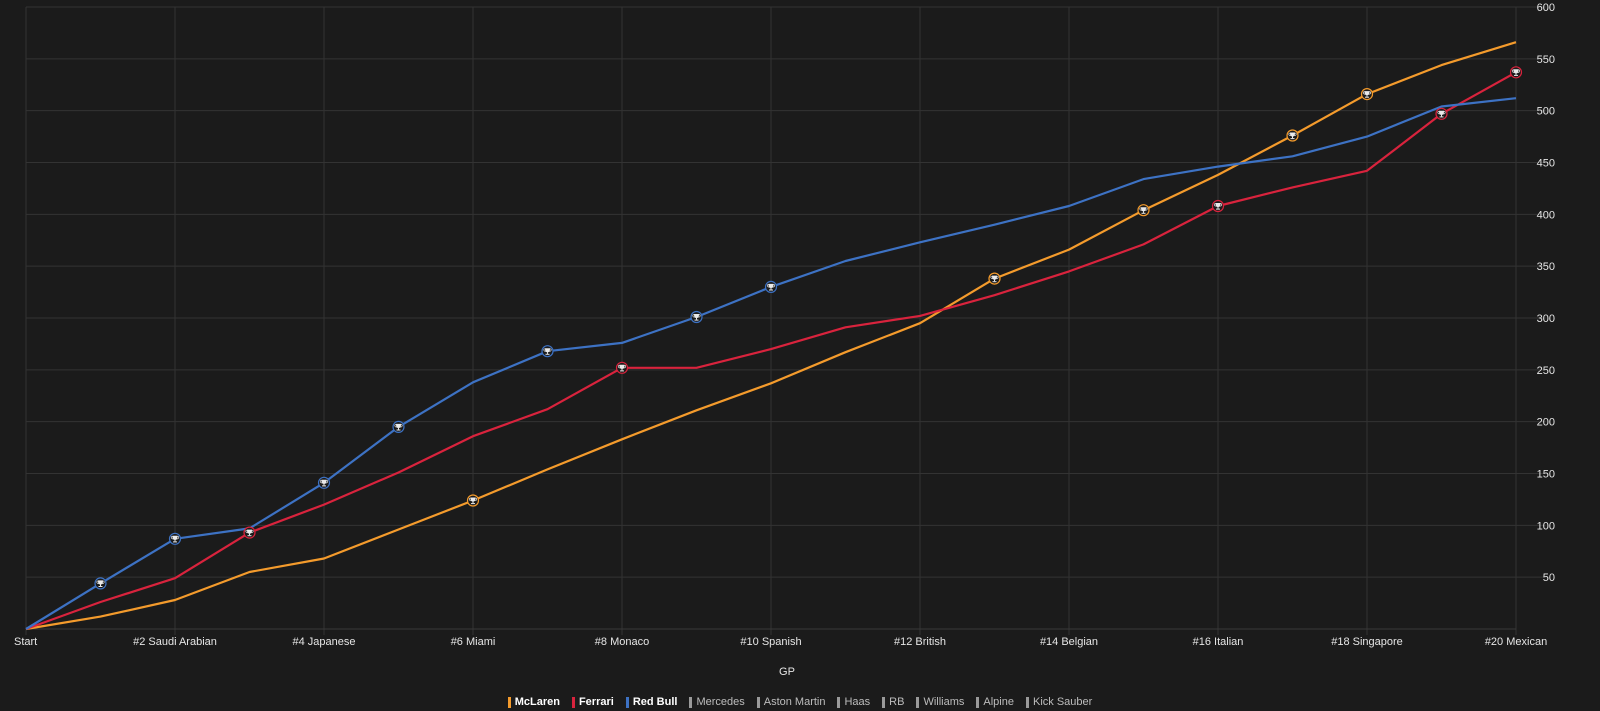 Image resolution: width=1600 pixels, height=711 pixels. I want to click on legend-label: Alpine, so click(998, 702).